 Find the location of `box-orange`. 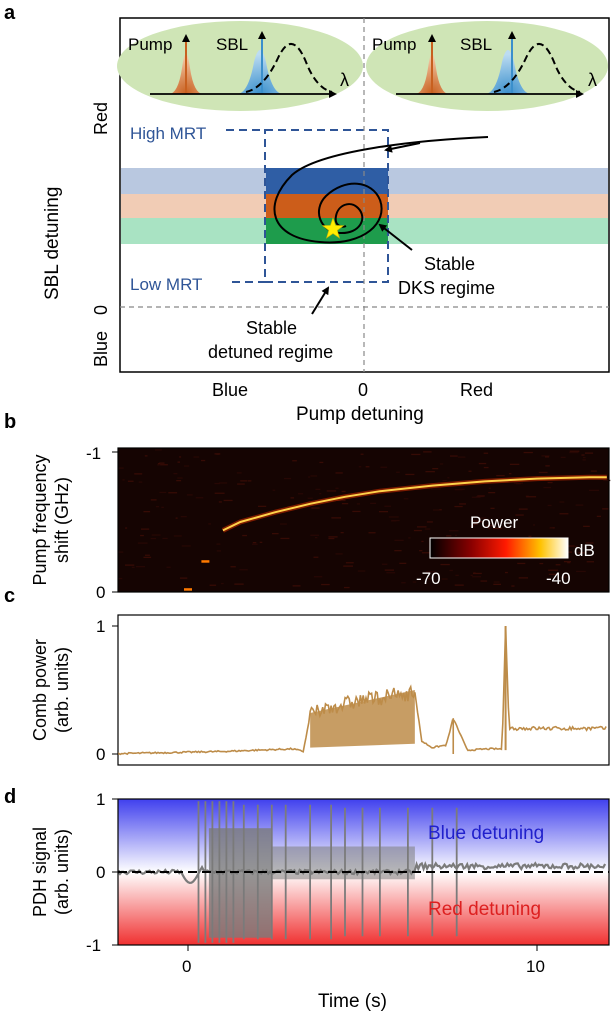

box-orange is located at coordinates (327, 206).